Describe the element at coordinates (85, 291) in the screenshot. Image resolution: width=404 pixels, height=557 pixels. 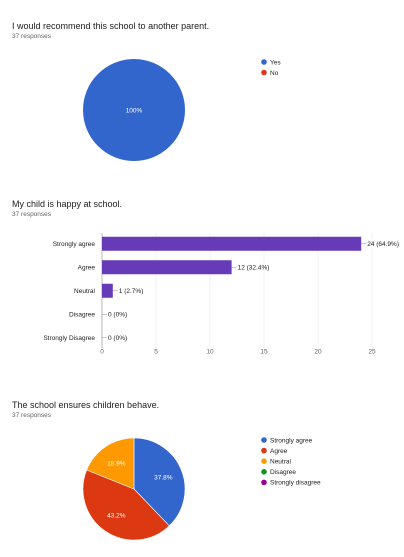
I see `y-category-label: Neutral` at that location.